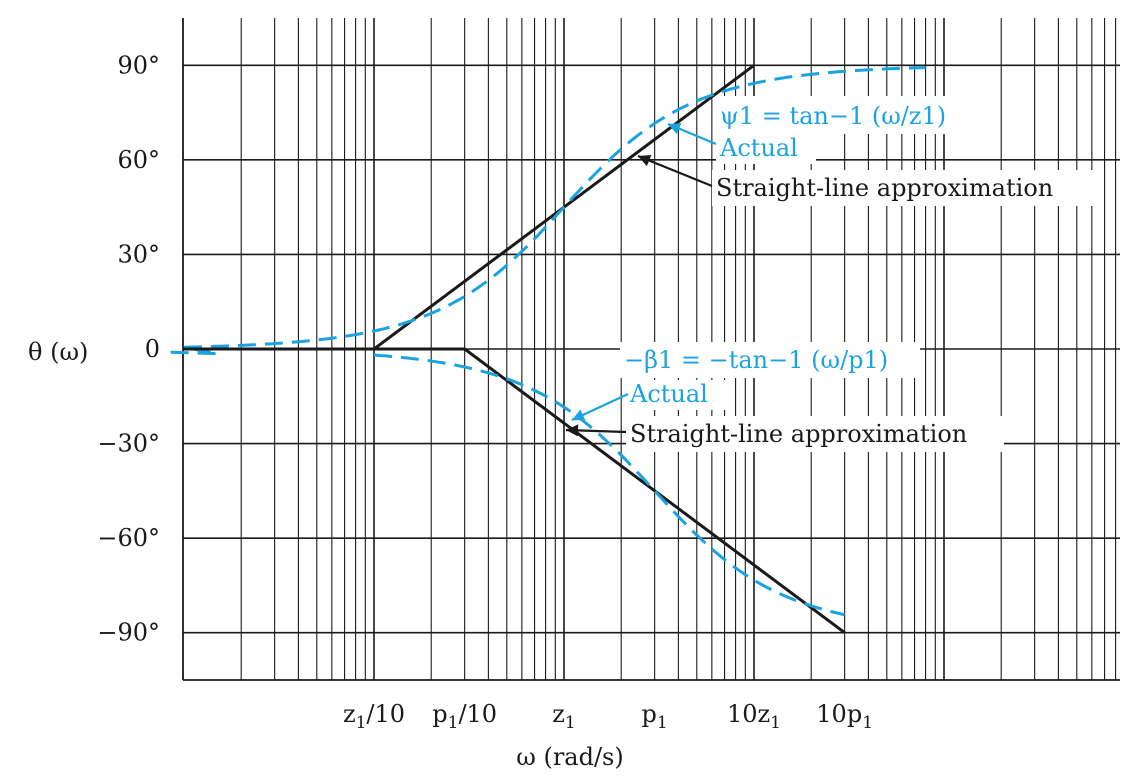  What do you see at coordinates (758, 148) in the screenshot?
I see `zero-actual-text: Actual` at bounding box center [758, 148].